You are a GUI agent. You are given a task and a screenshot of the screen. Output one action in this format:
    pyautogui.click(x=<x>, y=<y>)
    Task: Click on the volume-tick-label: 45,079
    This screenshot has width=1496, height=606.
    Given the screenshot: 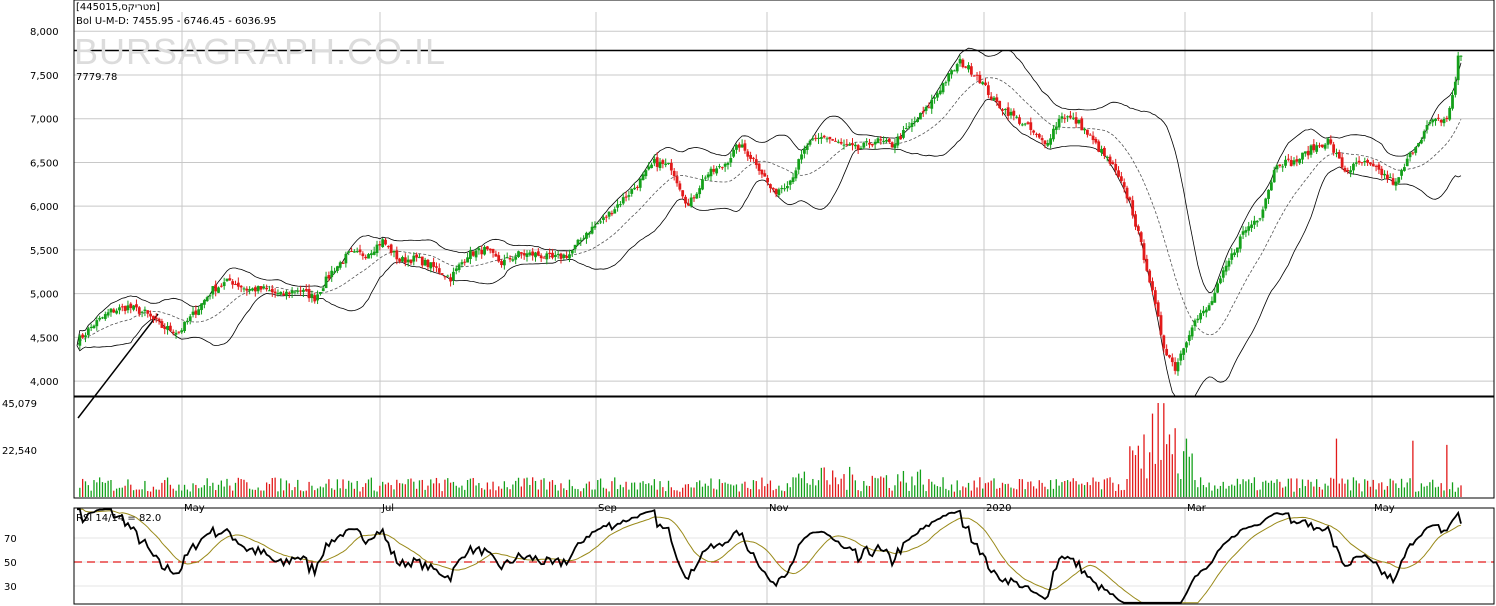 What is the action you would take?
    pyautogui.click(x=19, y=404)
    